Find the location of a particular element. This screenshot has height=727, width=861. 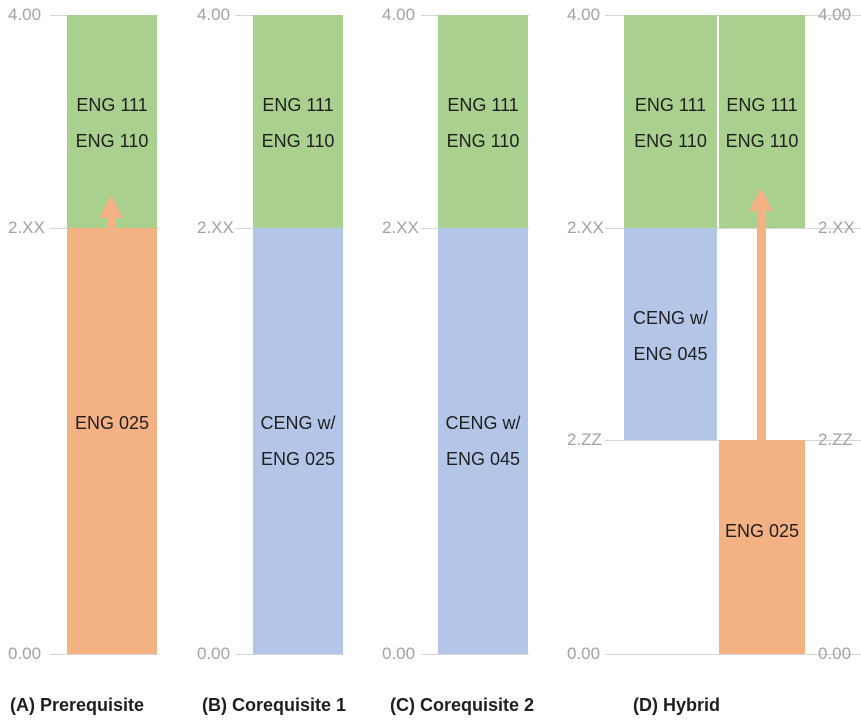

tick-label-top-left: 4.00 is located at coordinates (584, 14).